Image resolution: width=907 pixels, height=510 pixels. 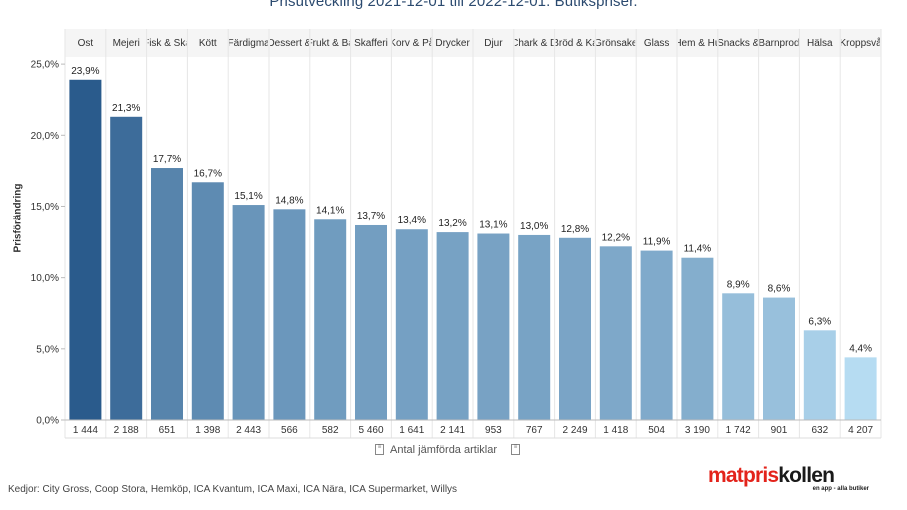 I want to click on x-axis-title: Antal jämförda artiklar, so click(x=443, y=450).